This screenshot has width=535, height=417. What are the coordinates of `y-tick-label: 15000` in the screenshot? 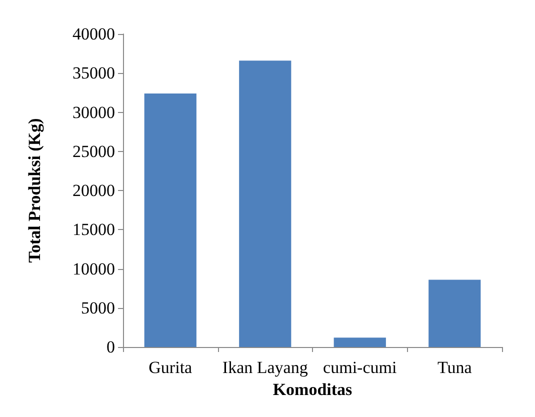 It's located at (93, 230).